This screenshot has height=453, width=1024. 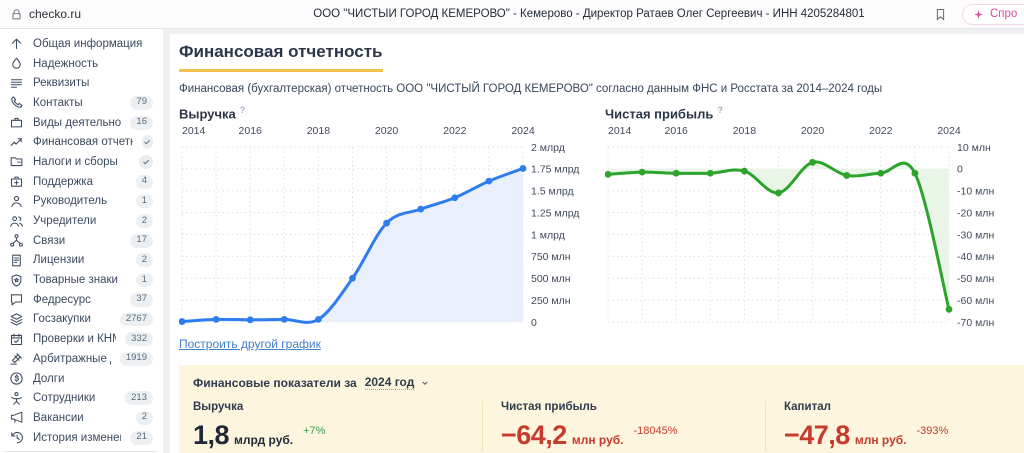 What do you see at coordinates (16, 260) in the screenshot?
I see `license-icon` at bounding box center [16, 260].